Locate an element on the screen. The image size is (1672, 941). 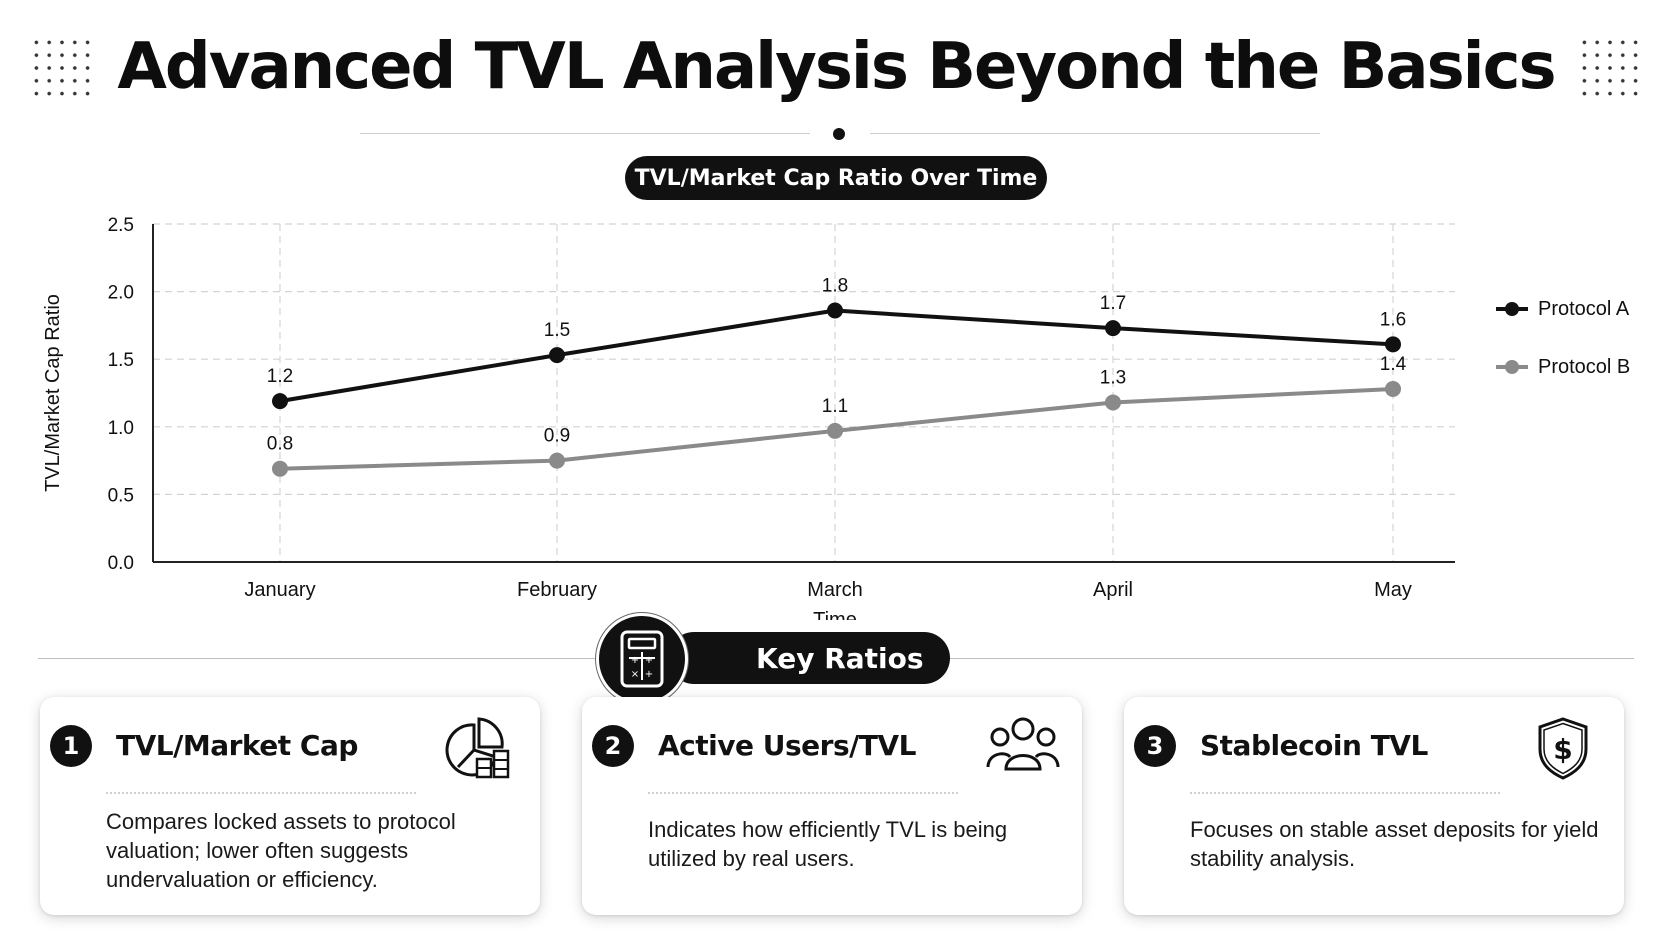
data-label: 1.8 is located at coordinates (835, 286).